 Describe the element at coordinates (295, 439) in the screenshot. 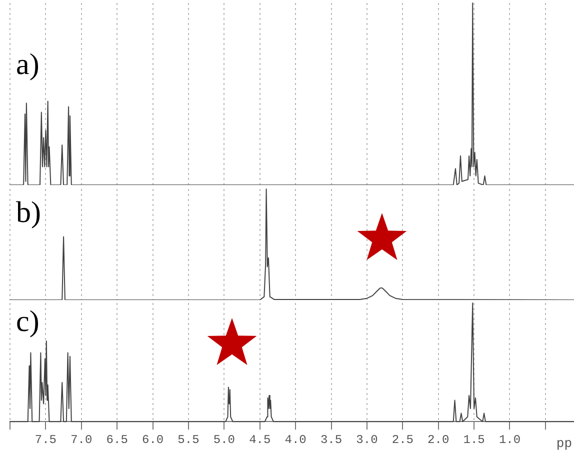

I see `x-tick-label: 4.0` at that location.